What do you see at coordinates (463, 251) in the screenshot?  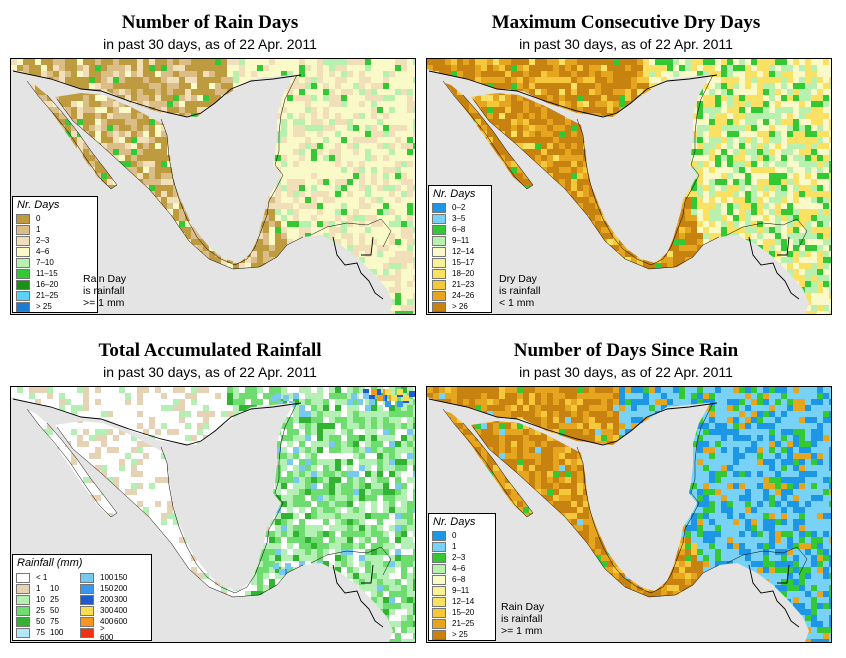 I see `legend-label: 12–14` at bounding box center [463, 251].